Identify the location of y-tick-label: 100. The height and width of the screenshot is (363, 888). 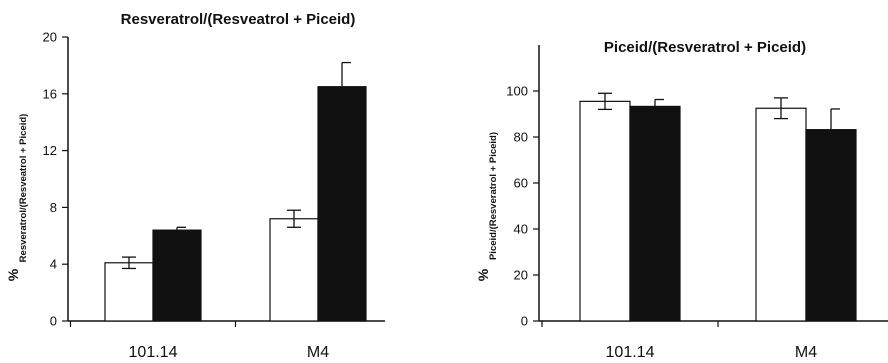
(517, 91).